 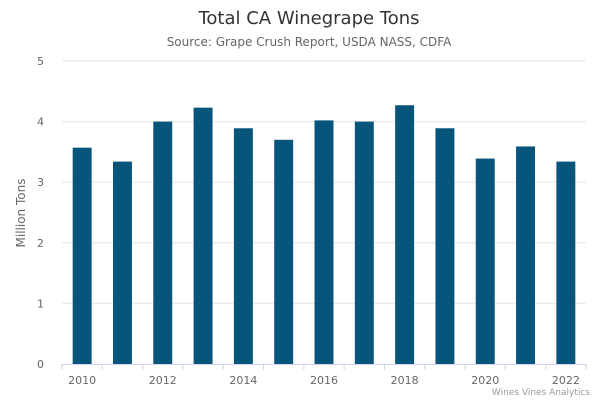 What do you see at coordinates (566, 380) in the screenshot?
I see `x-tick-label: 2022` at bounding box center [566, 380].